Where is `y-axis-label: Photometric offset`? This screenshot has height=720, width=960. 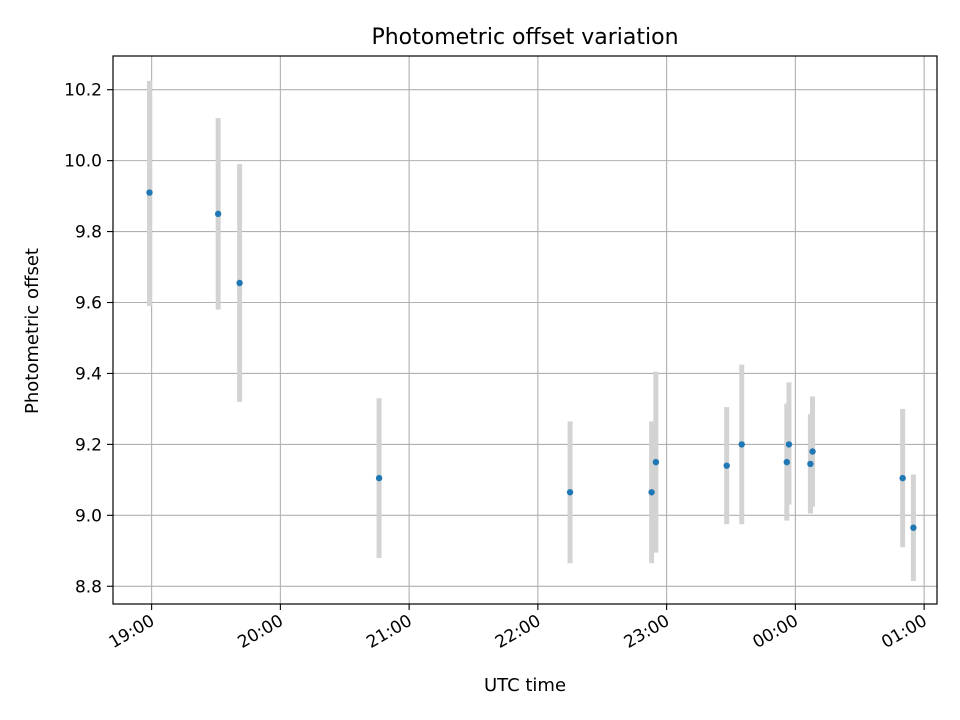
y-axis-label: Photometric offset is located at coordinates (32, 331).